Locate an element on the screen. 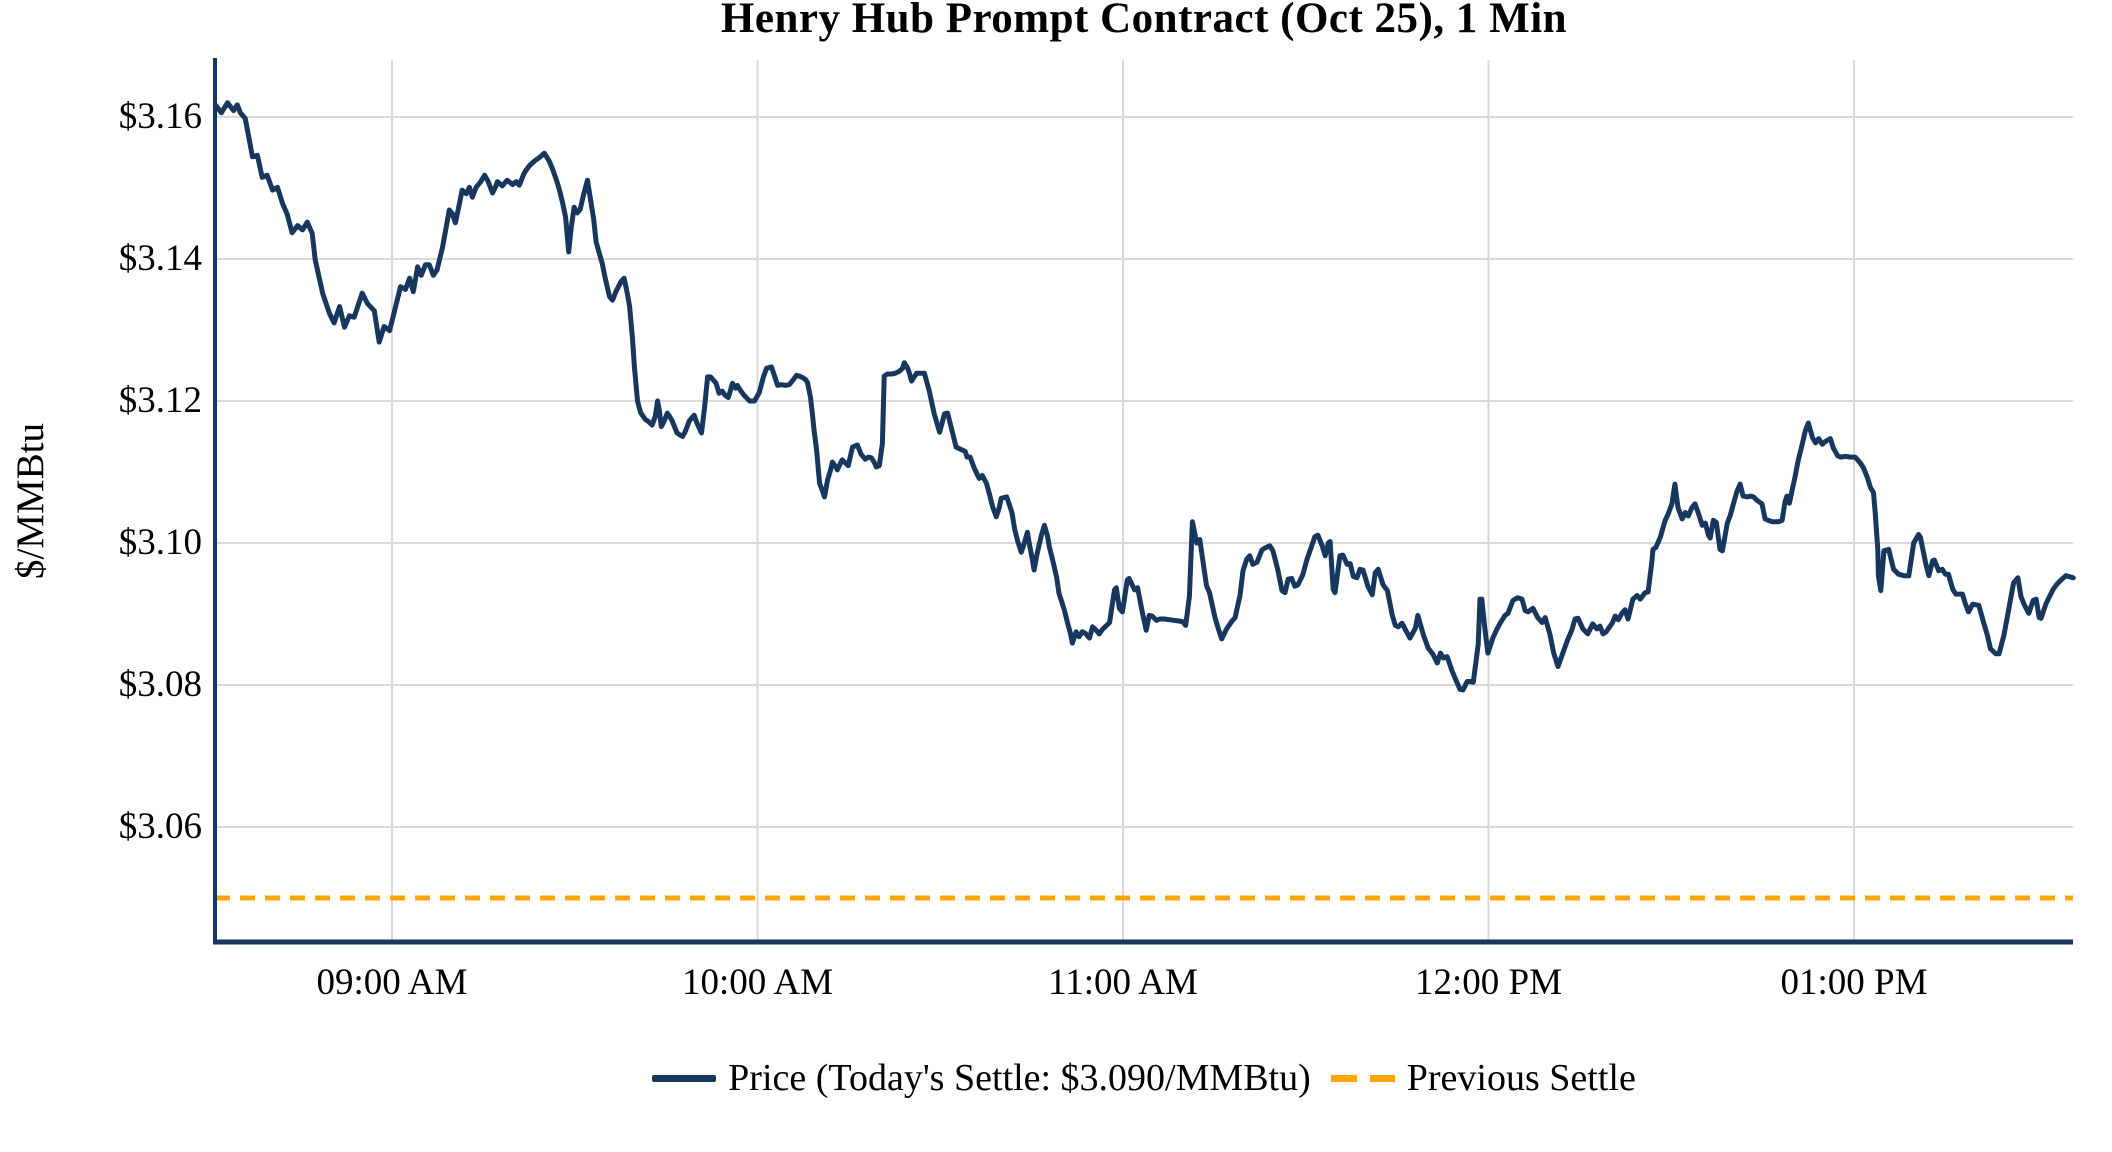 The width and height of the screenshot is (2112, 1152). y-tick-label: $3.14 is located at coordinates (160, 258).